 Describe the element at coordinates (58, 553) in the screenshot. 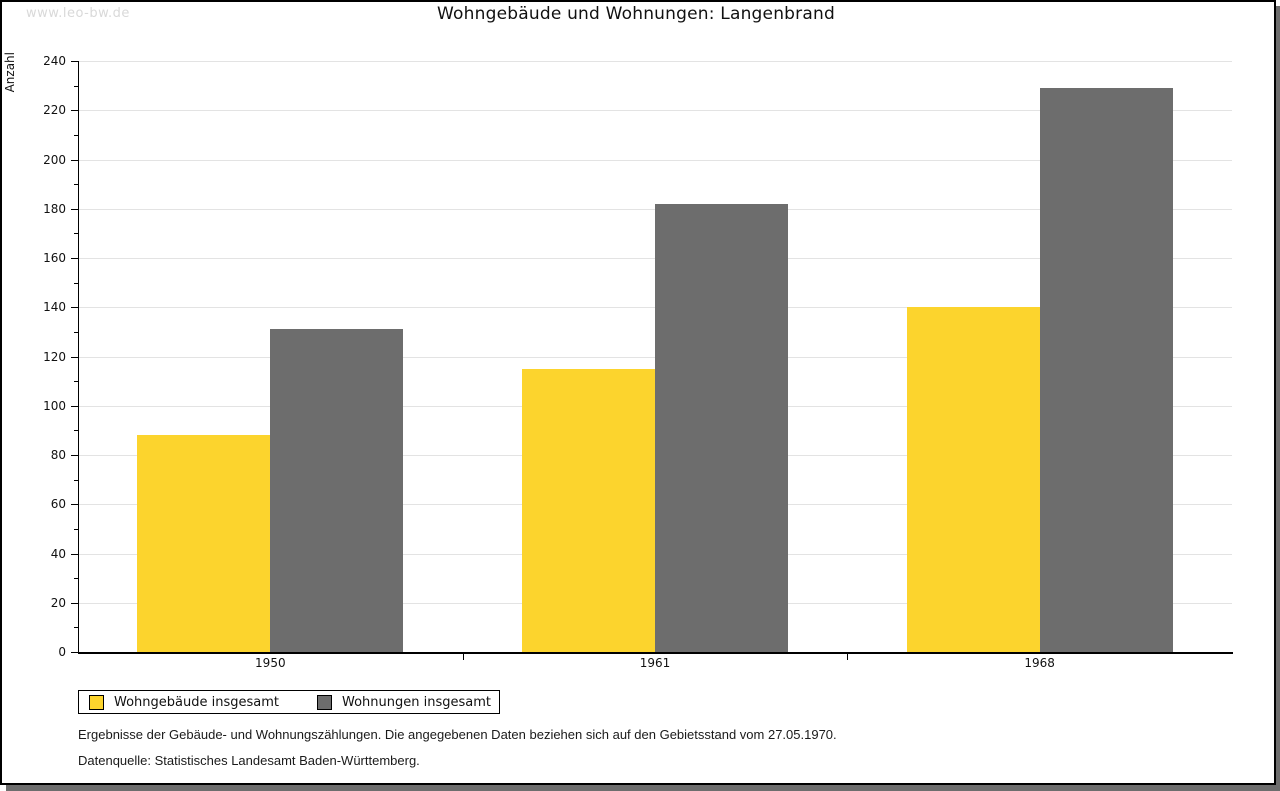

I see `y-tick-label-40: 40` at that location.